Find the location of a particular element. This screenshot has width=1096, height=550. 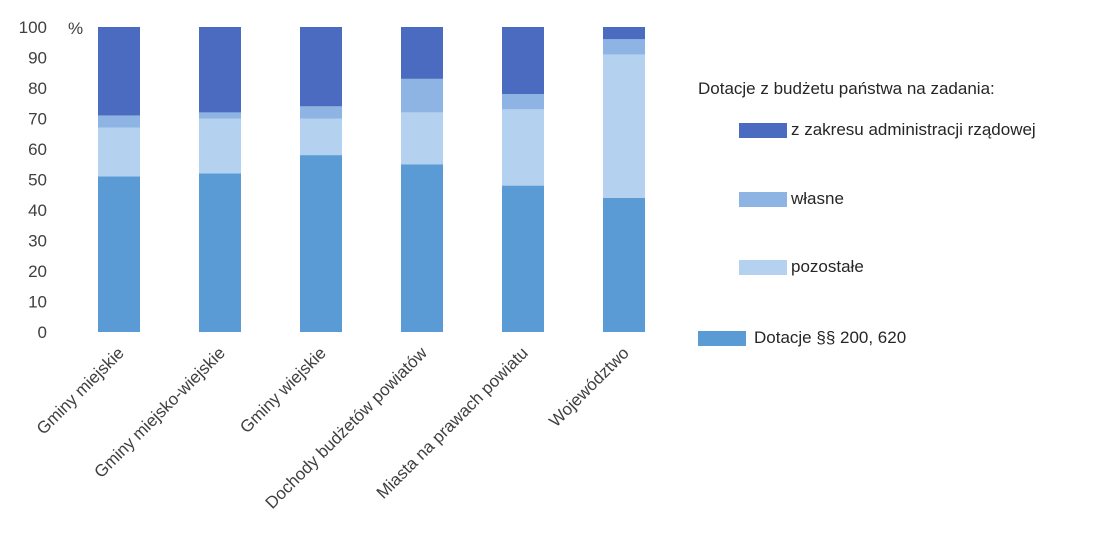

x-tick-label: Gminy miejskie is located at coordinates (80, 390).